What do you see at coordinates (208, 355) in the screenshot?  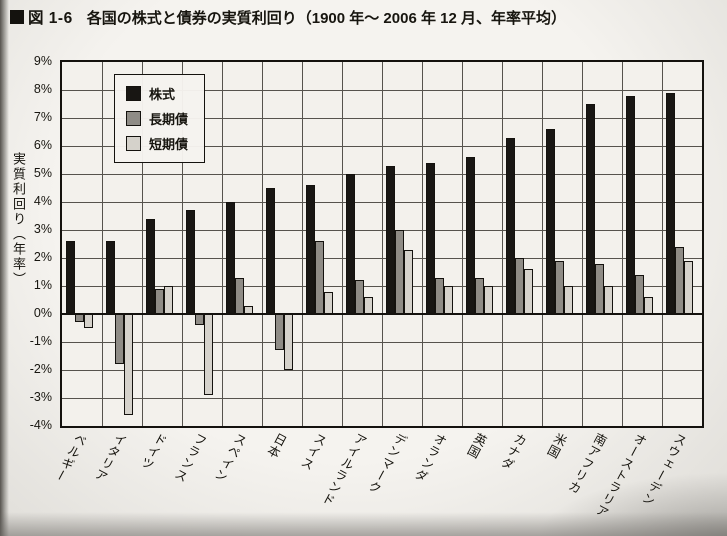 I see `bar-短期債-フランス` at bounding box center [208, 355].